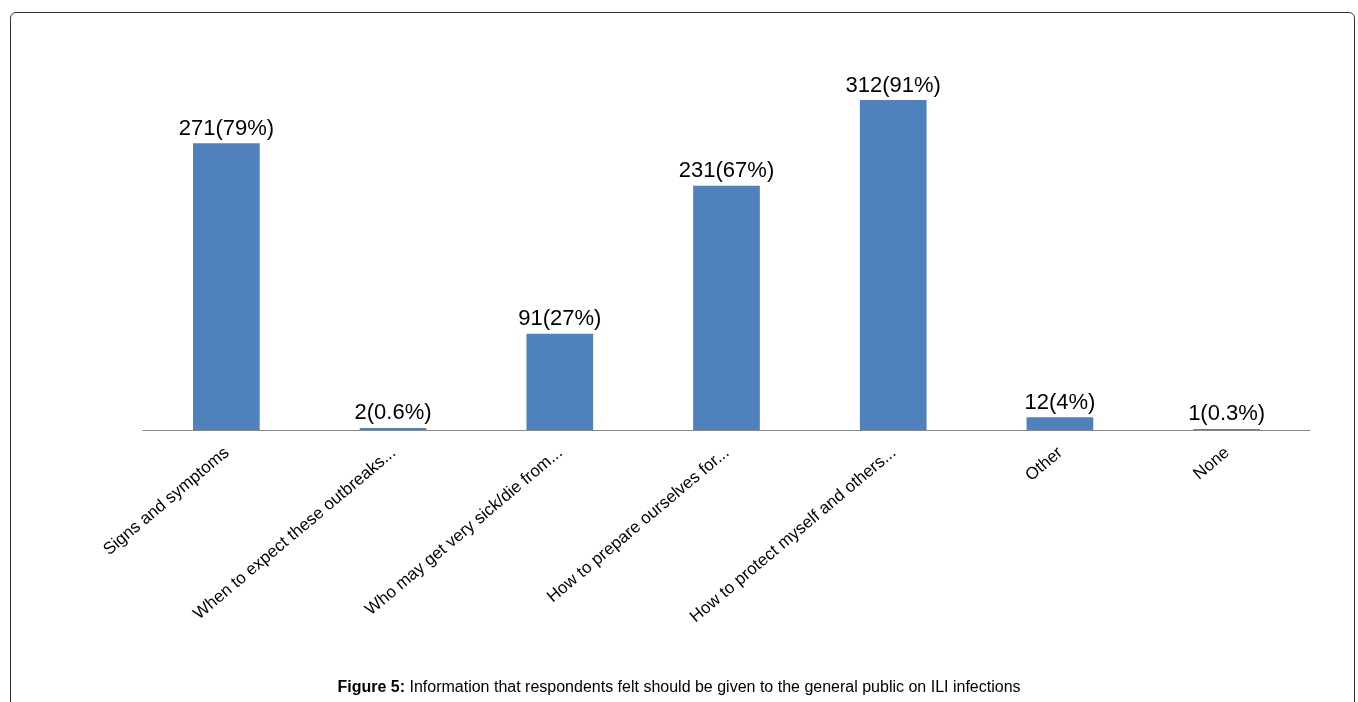 Image resolution: width=1358 pixels, height=702 pixels. I want to click on data-label: 91(27%), so click(560, 318).